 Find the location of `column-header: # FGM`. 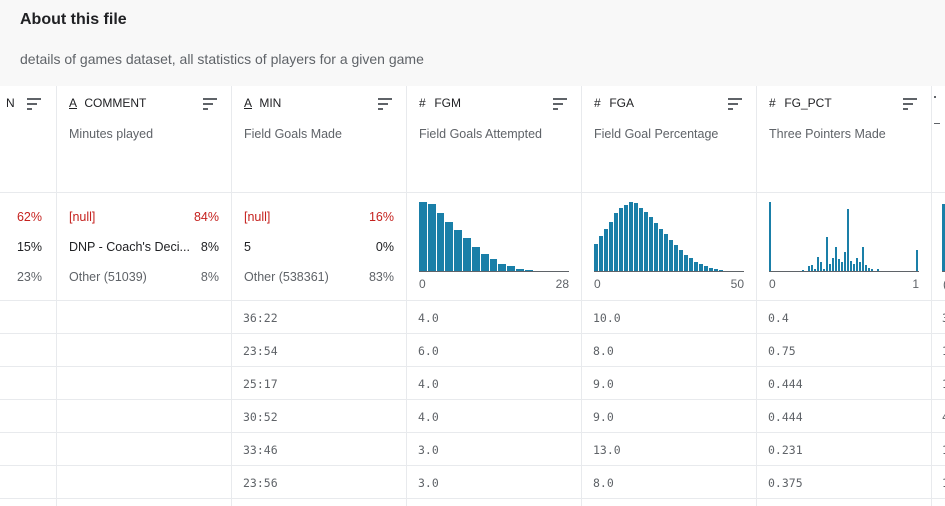

column-header: # FGM is located at coordinates (440, 103).